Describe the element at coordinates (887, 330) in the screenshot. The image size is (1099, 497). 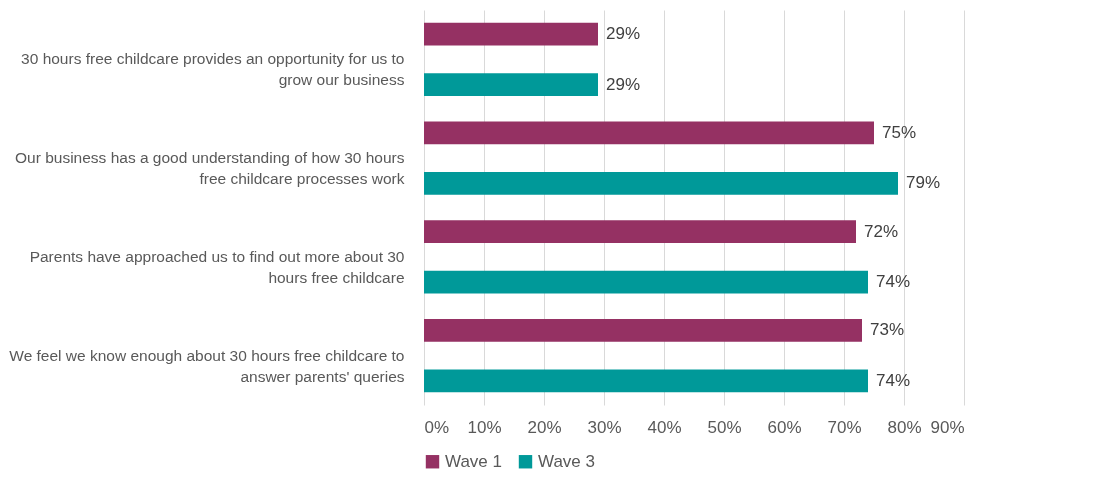
I see `data-label: 73%` at that location.